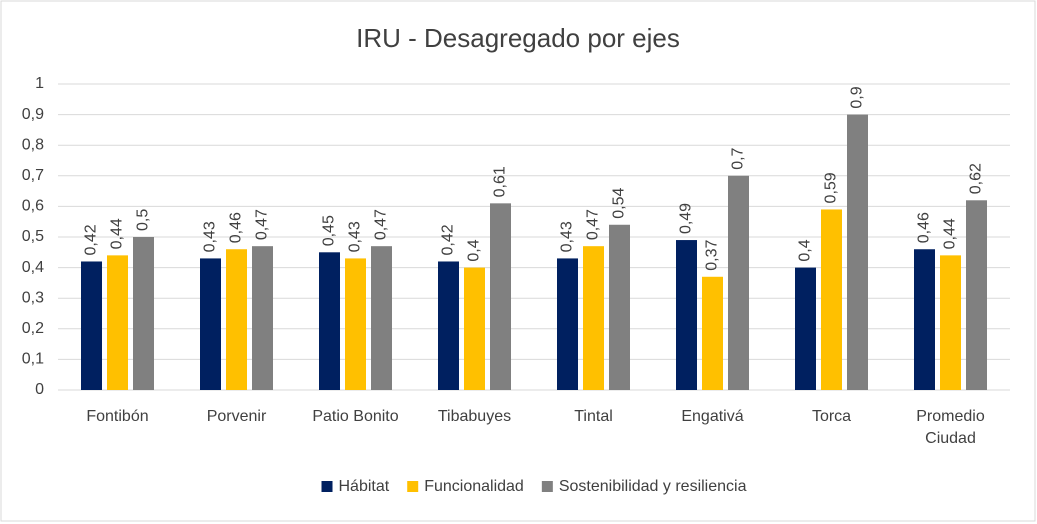  I want to click on x-tick-label: Torca, so click(831, 416).